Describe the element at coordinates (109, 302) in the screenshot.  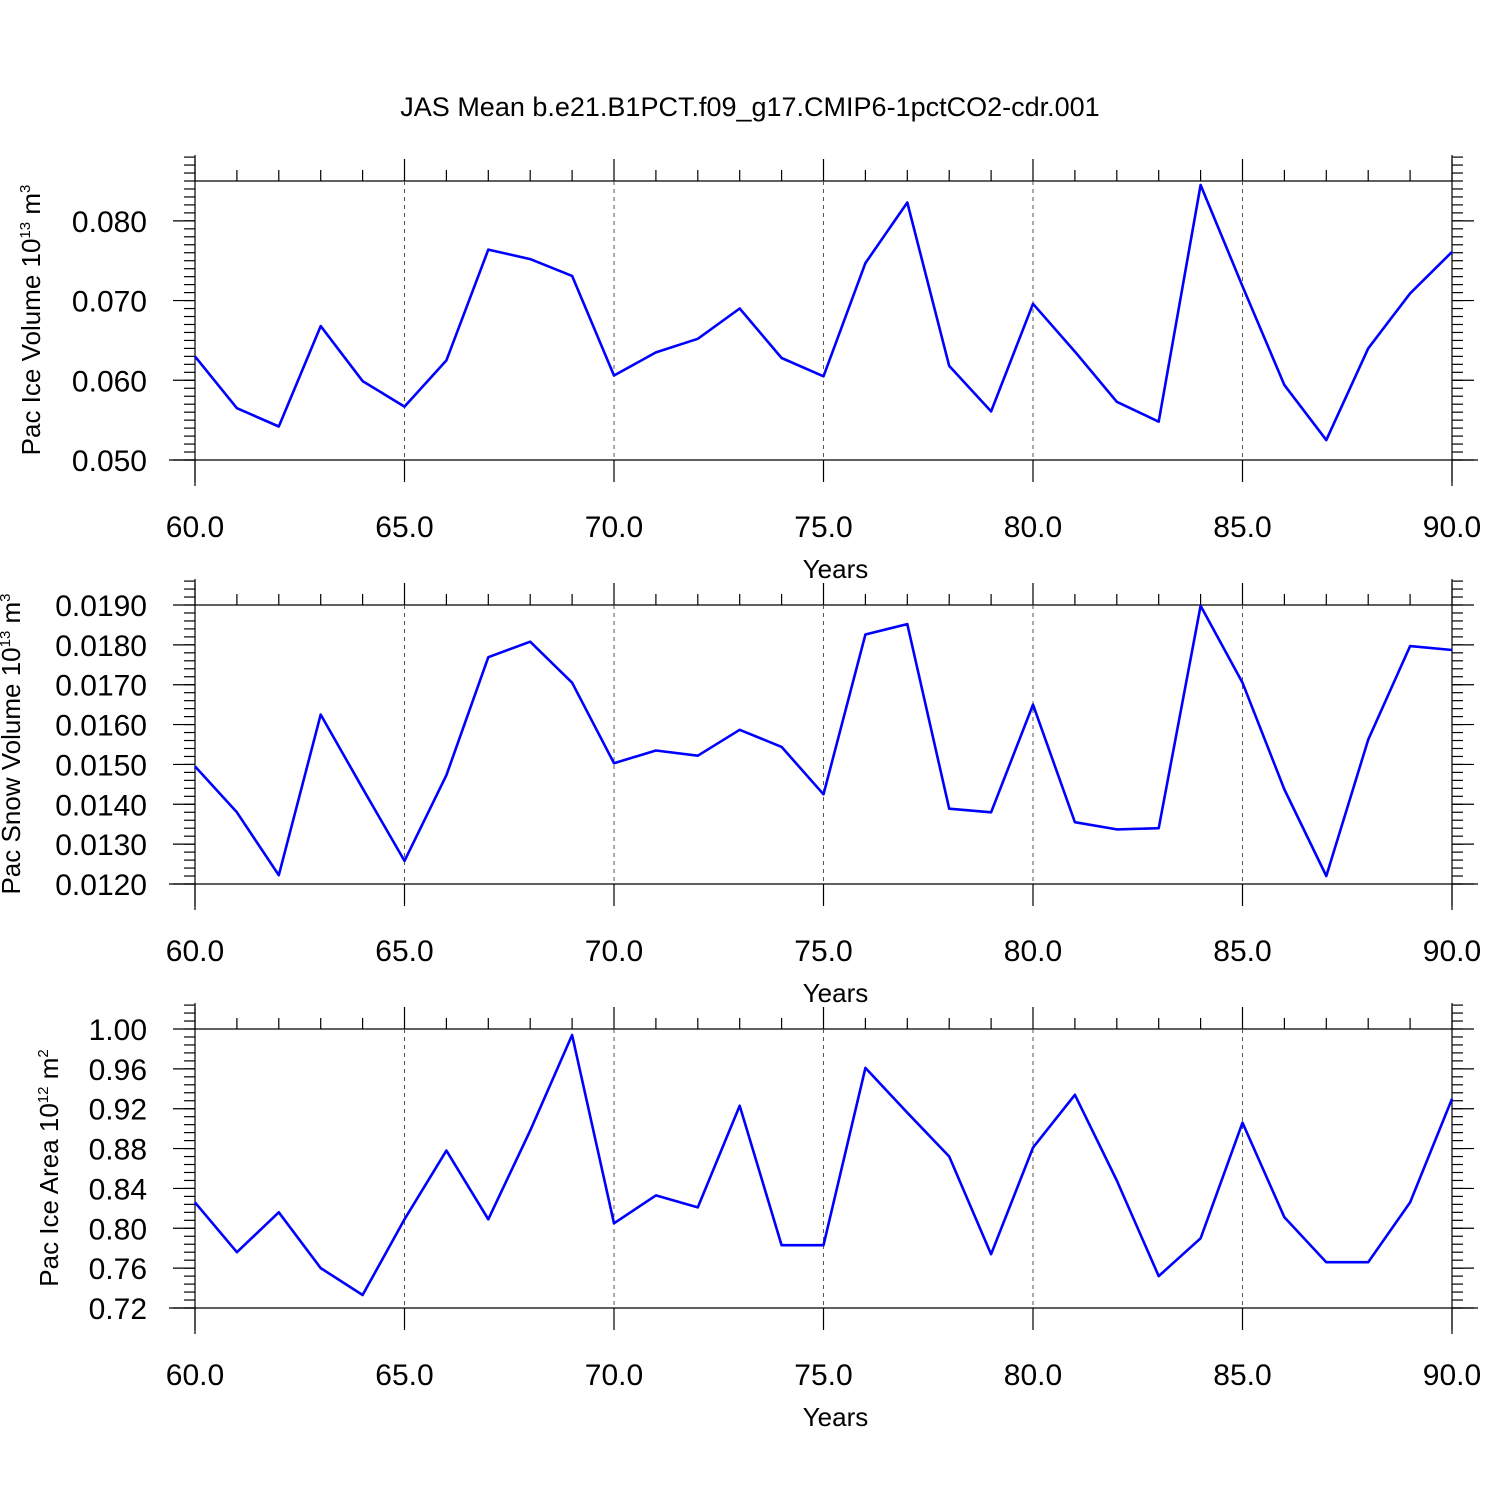
I see `y-tick-label: 0.070` at that location.